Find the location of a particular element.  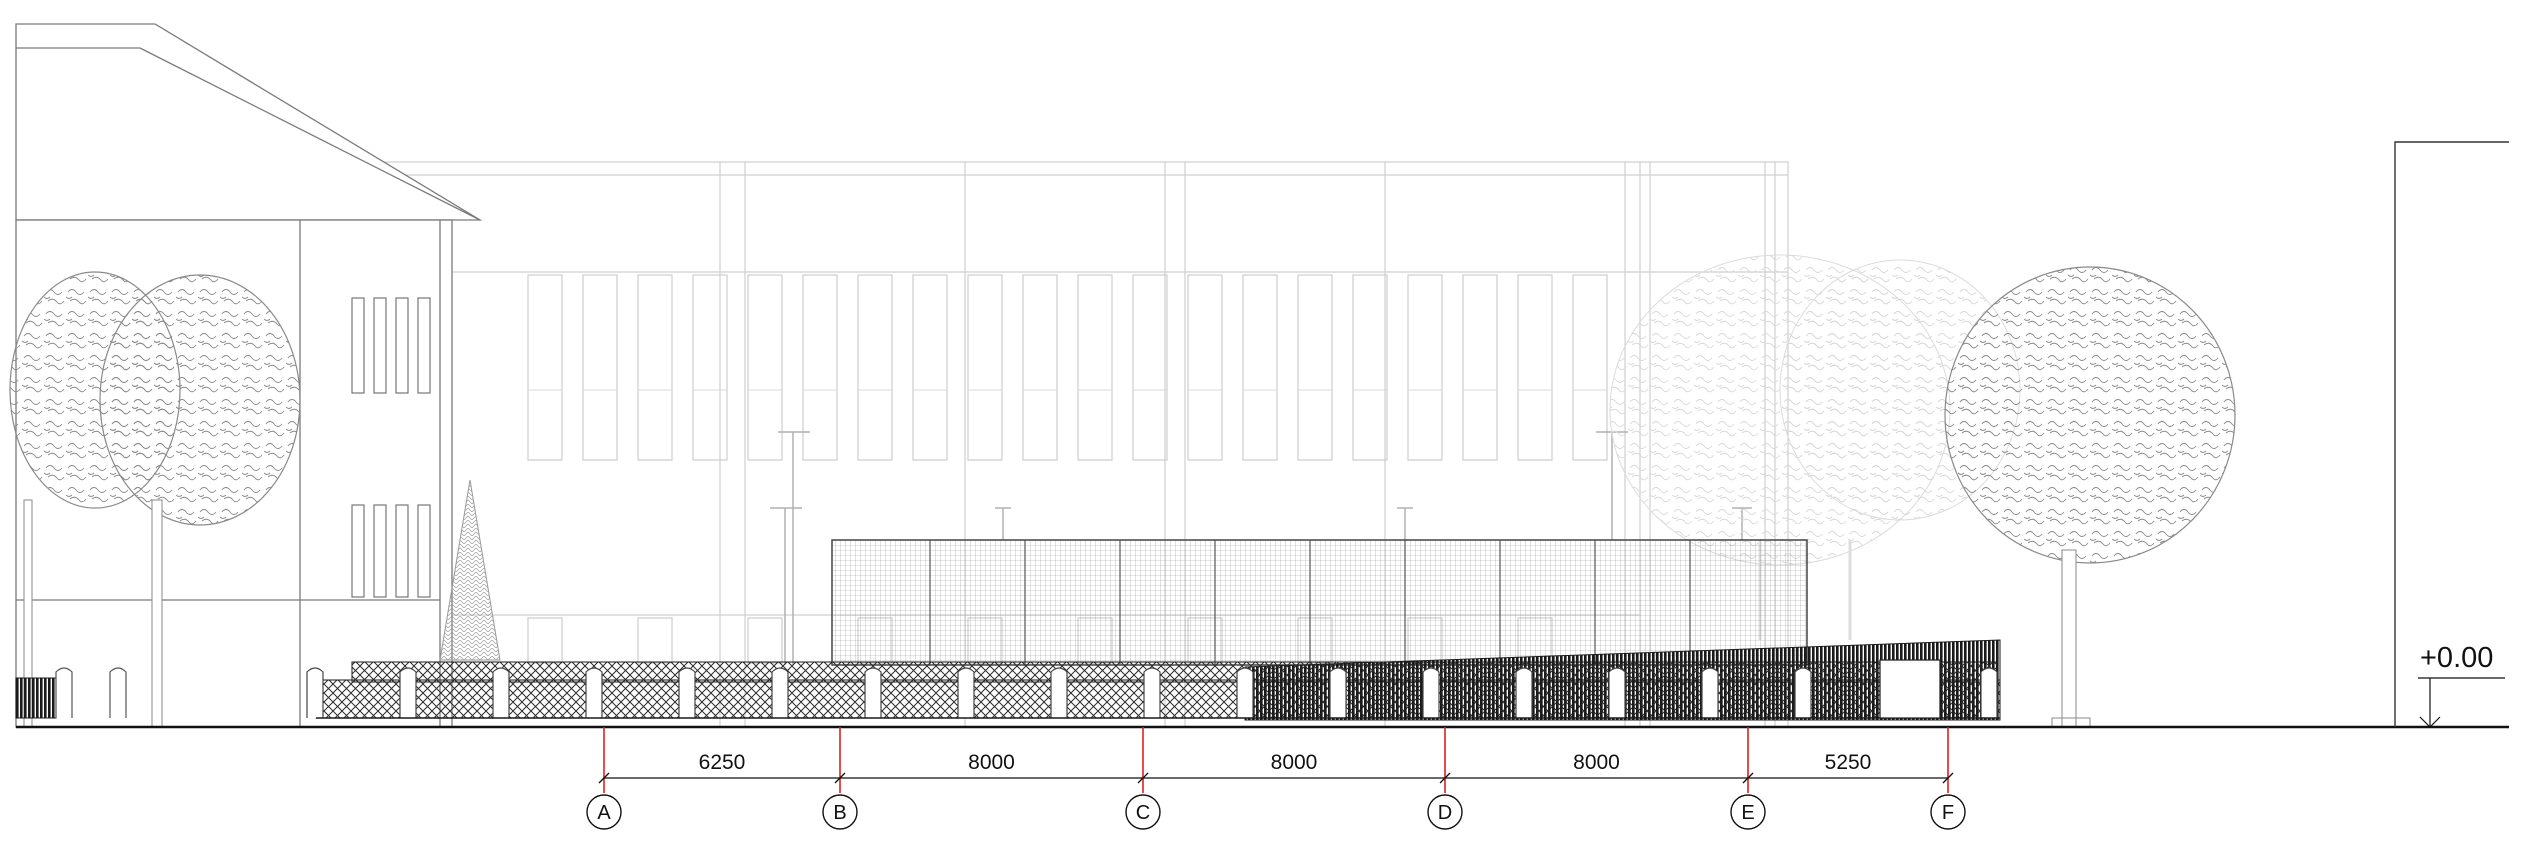

grid-label: B is located at coordinates (839, 813).